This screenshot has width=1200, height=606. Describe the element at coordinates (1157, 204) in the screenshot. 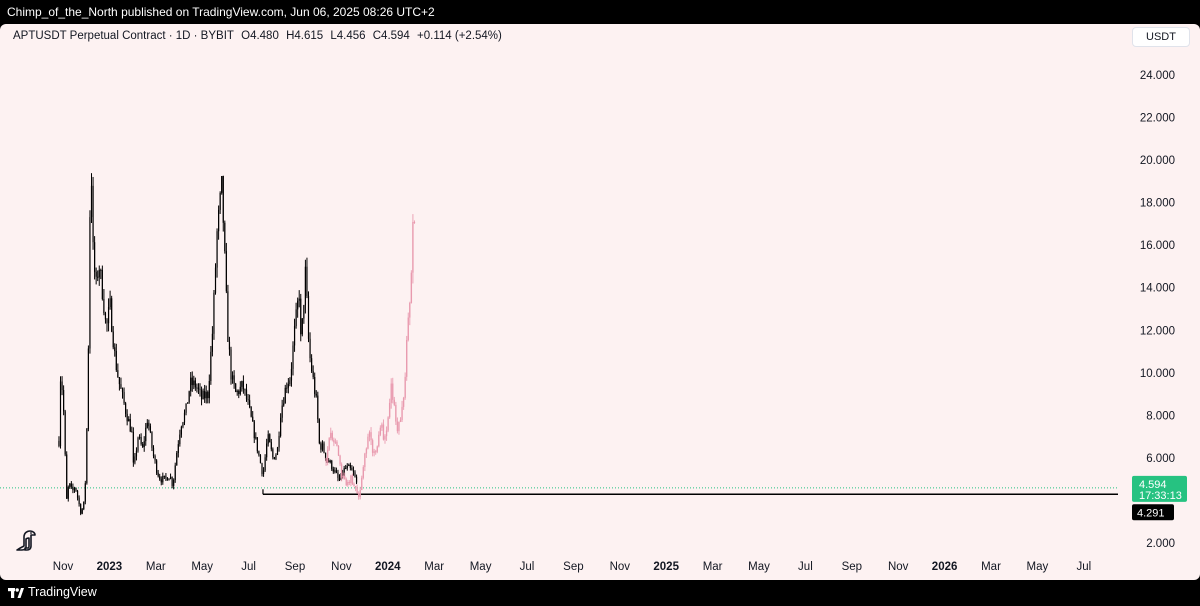

I see `y-tick-label: 18.000` at that location.